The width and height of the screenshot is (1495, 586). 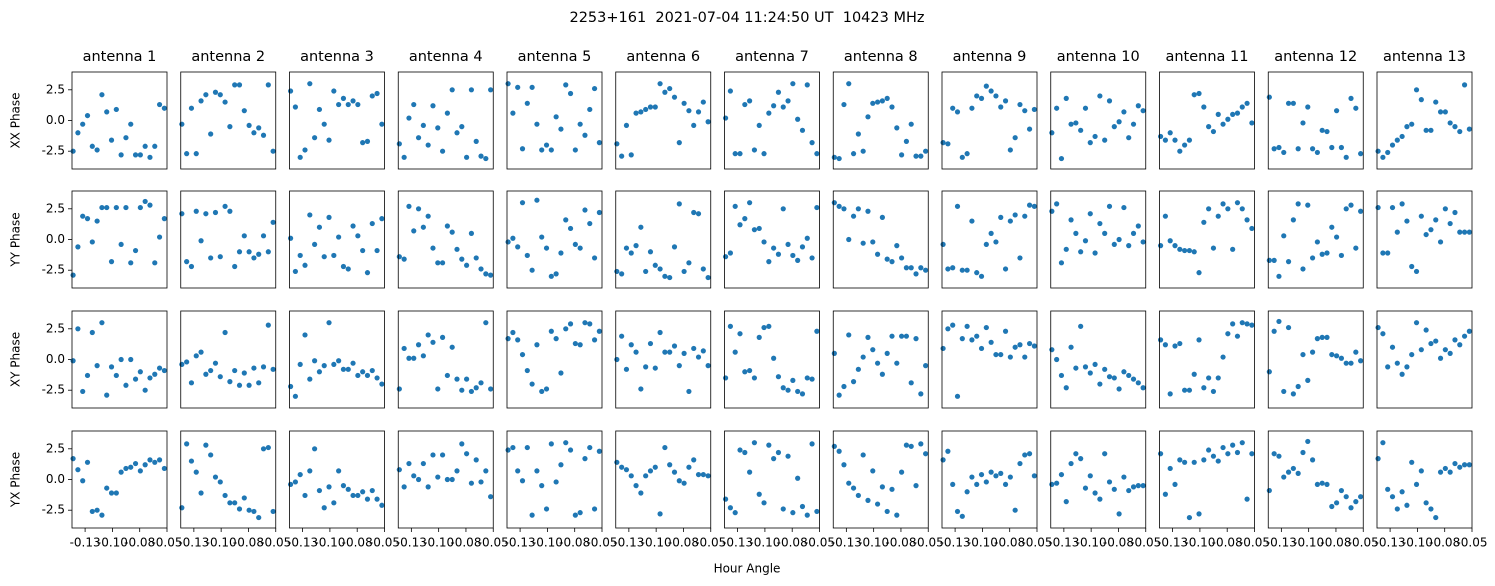 I want to click on y-tick-label: -2.5, so click(x=53, y=510).